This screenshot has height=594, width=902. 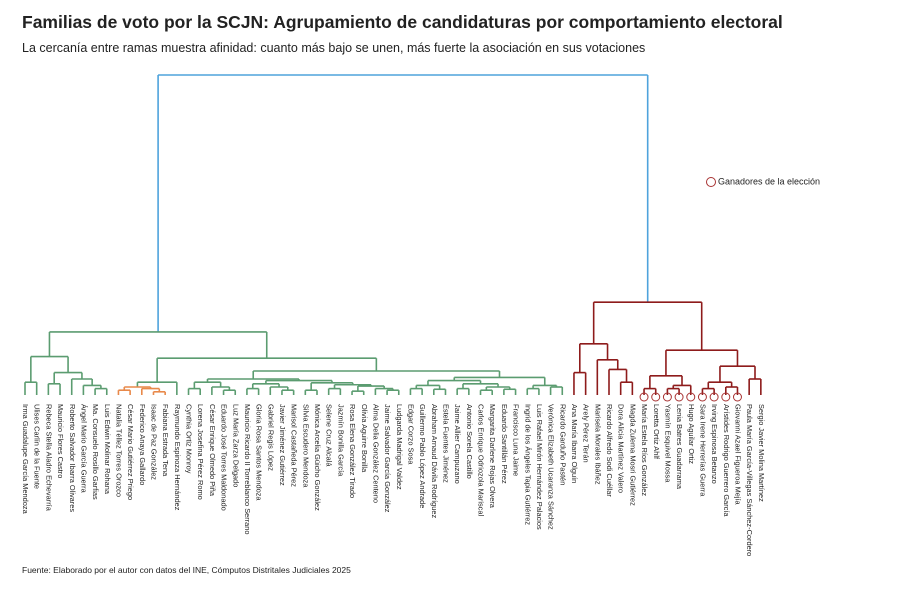 I want to click on leaf-label: Jaime Allier Campuzano, so click(x=457, y=444).